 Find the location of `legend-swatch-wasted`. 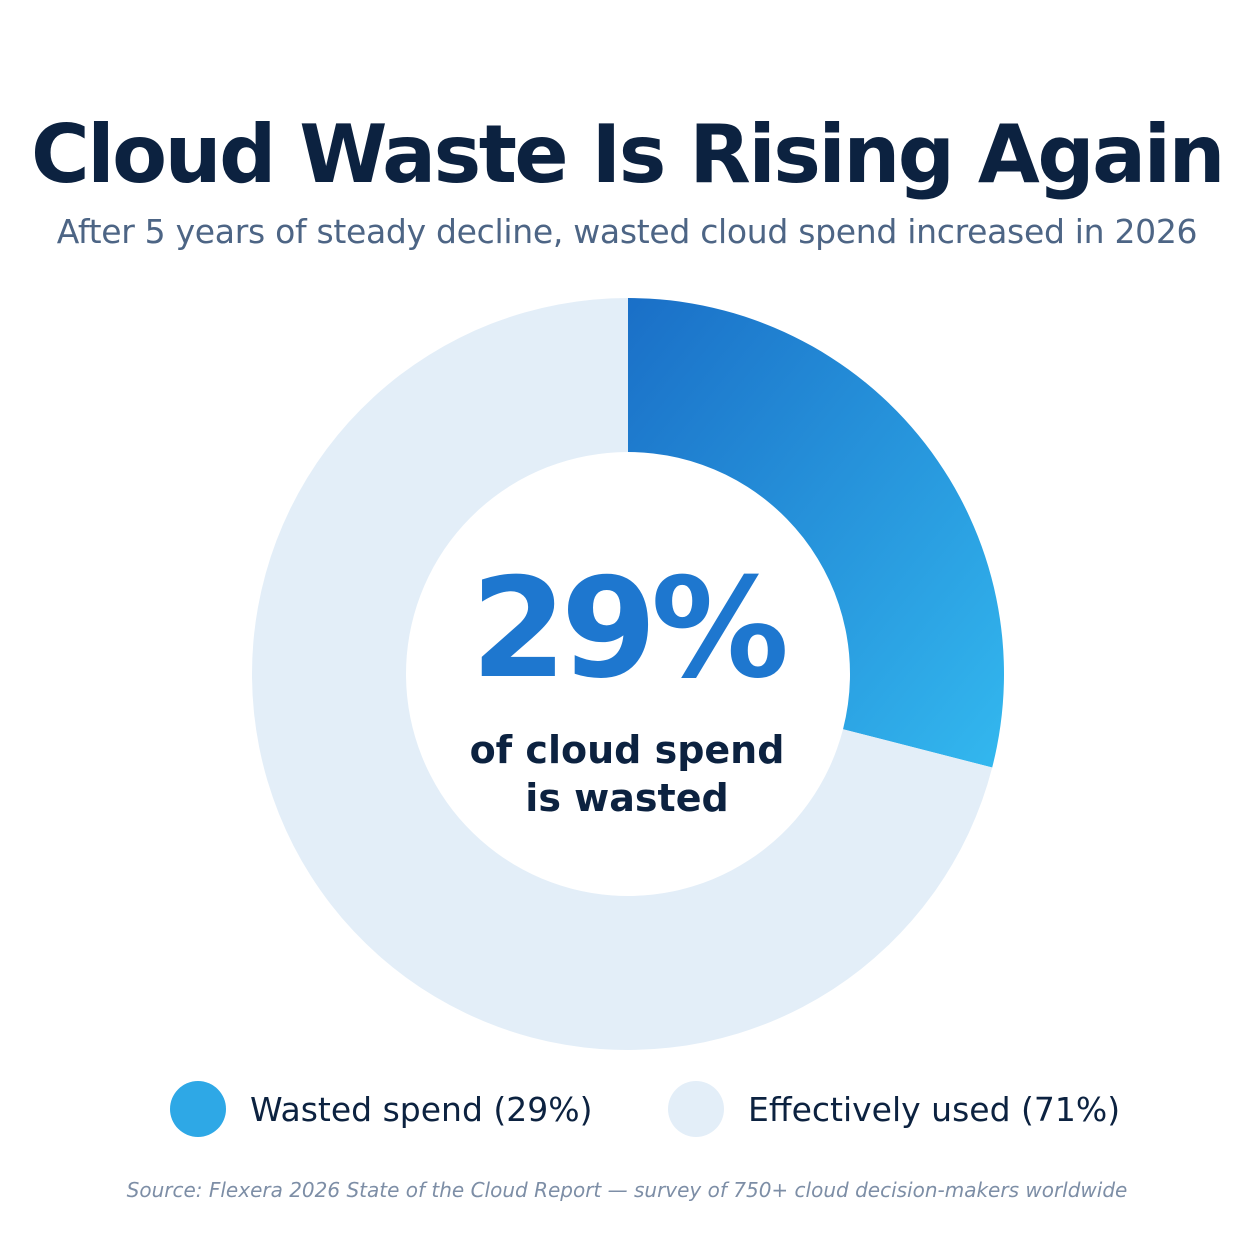

legend-swatch-wasted is located at coordinates (198, 1109).